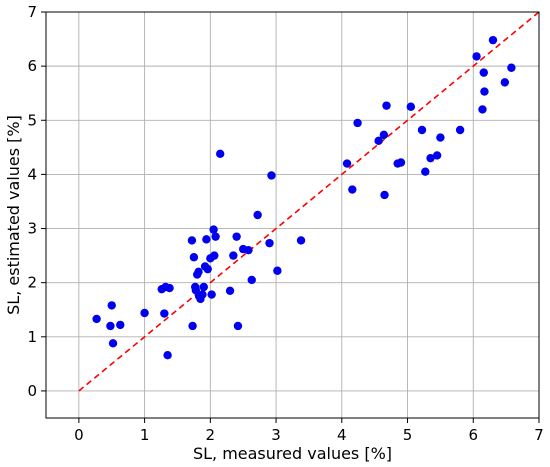 This screenshot has width=550, height=467. I want to click on x-tick-label: 7, so click(539, 435).